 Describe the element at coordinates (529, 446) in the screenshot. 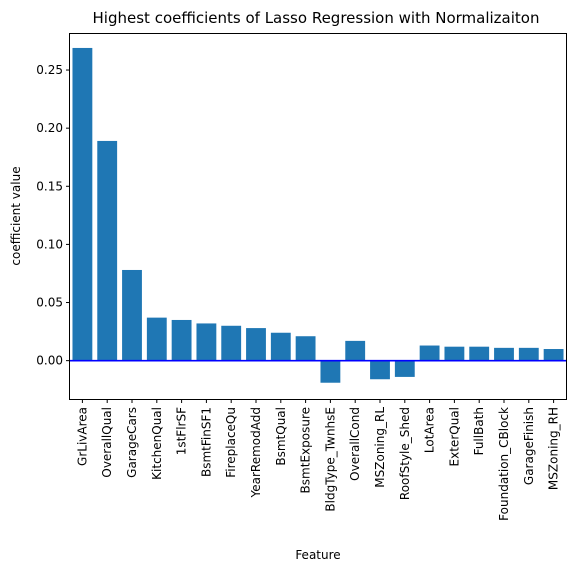

I see `x-tick-label: GarageFinish` at that location.